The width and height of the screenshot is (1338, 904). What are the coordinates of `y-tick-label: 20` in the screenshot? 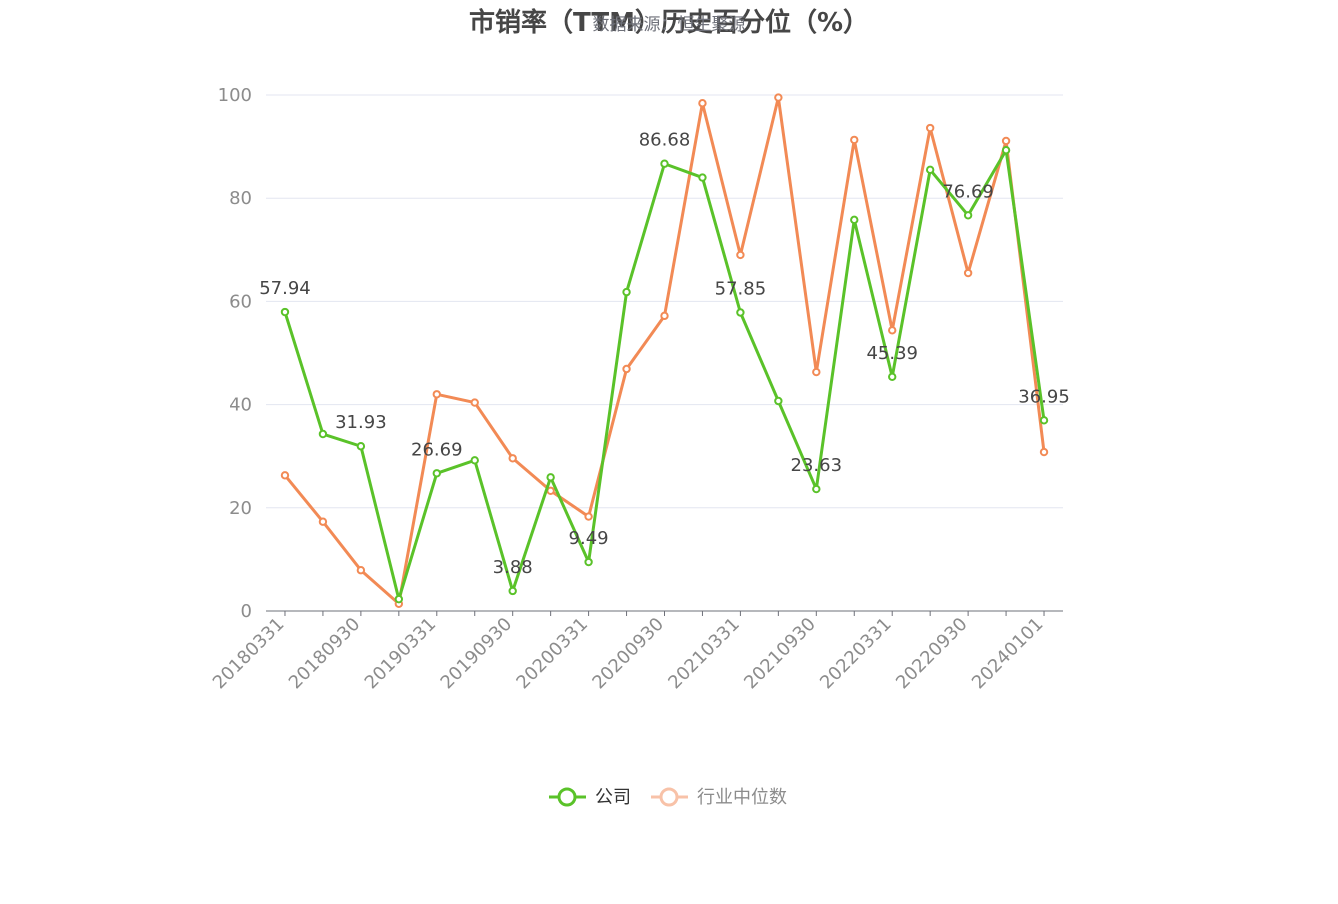 It's located at (240, 508).